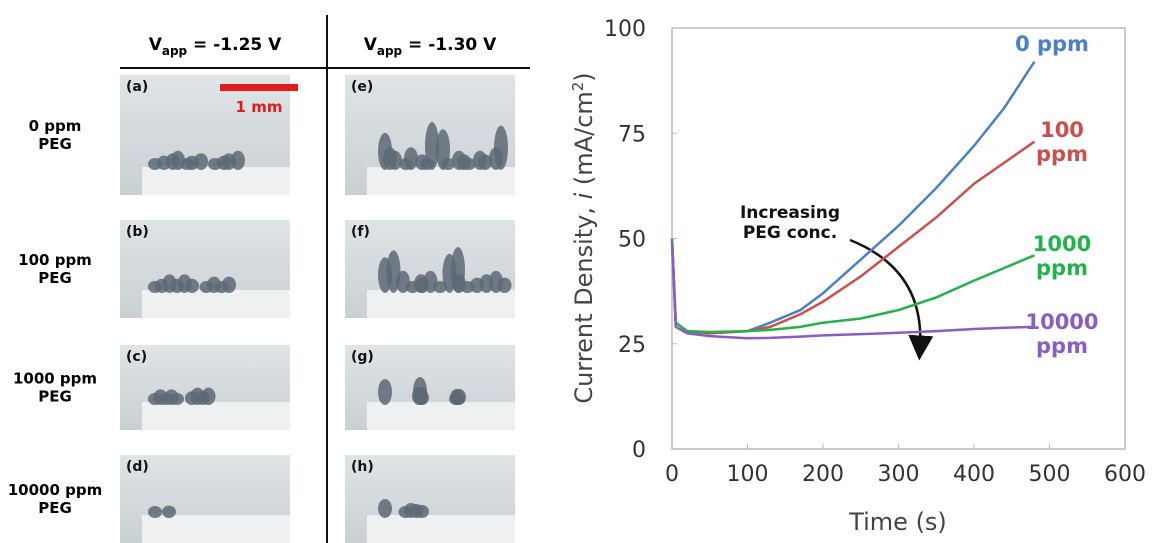  What do you see at coordinates (1062, 256) in the screenshot?
I see `series-label: 1000 ppm` at bounding box center [1062, 256].